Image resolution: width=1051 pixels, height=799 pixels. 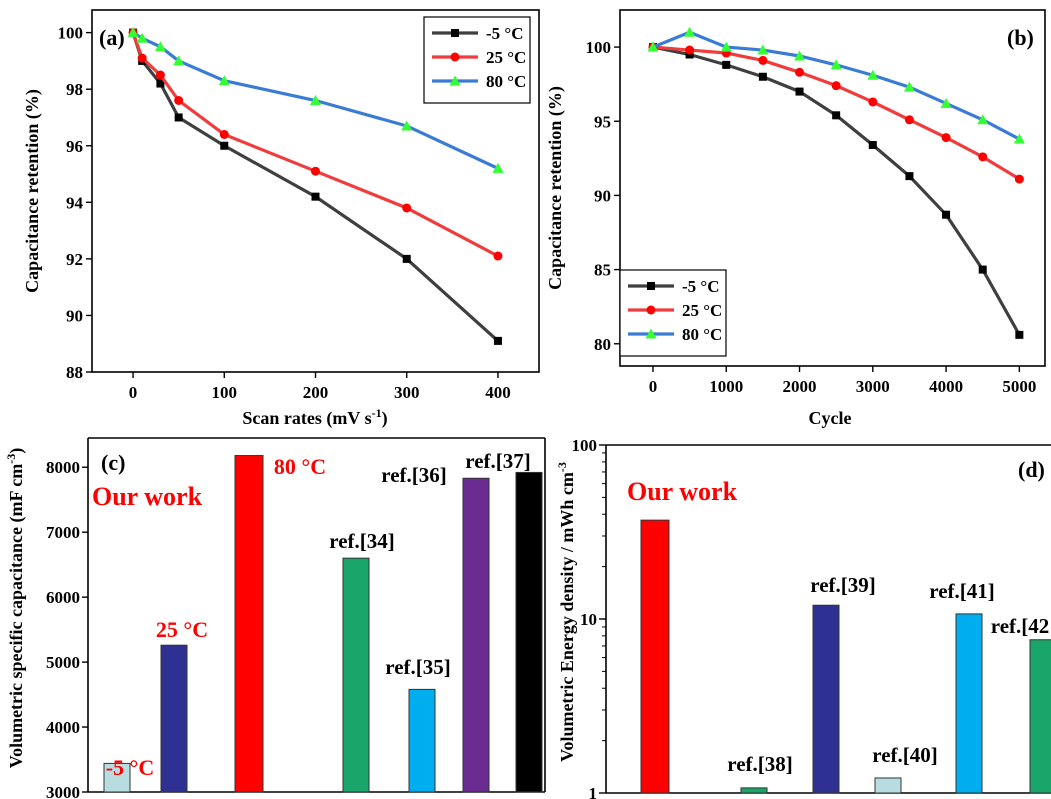 What do you see at coordinates (300, 466) in the screenshot?
I see `bar-label: 80 °C` at bounding box center [300, 466].